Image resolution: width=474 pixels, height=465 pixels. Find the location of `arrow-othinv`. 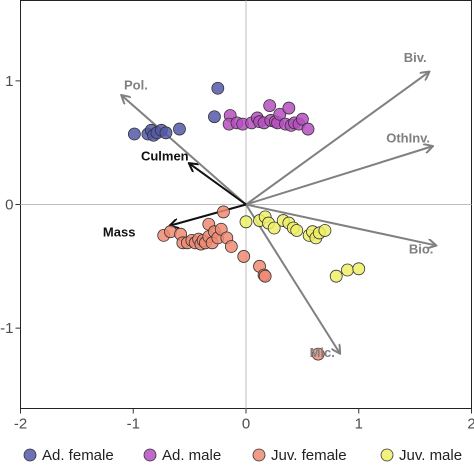

arrow-othinv is located at coordinates (338, 176).